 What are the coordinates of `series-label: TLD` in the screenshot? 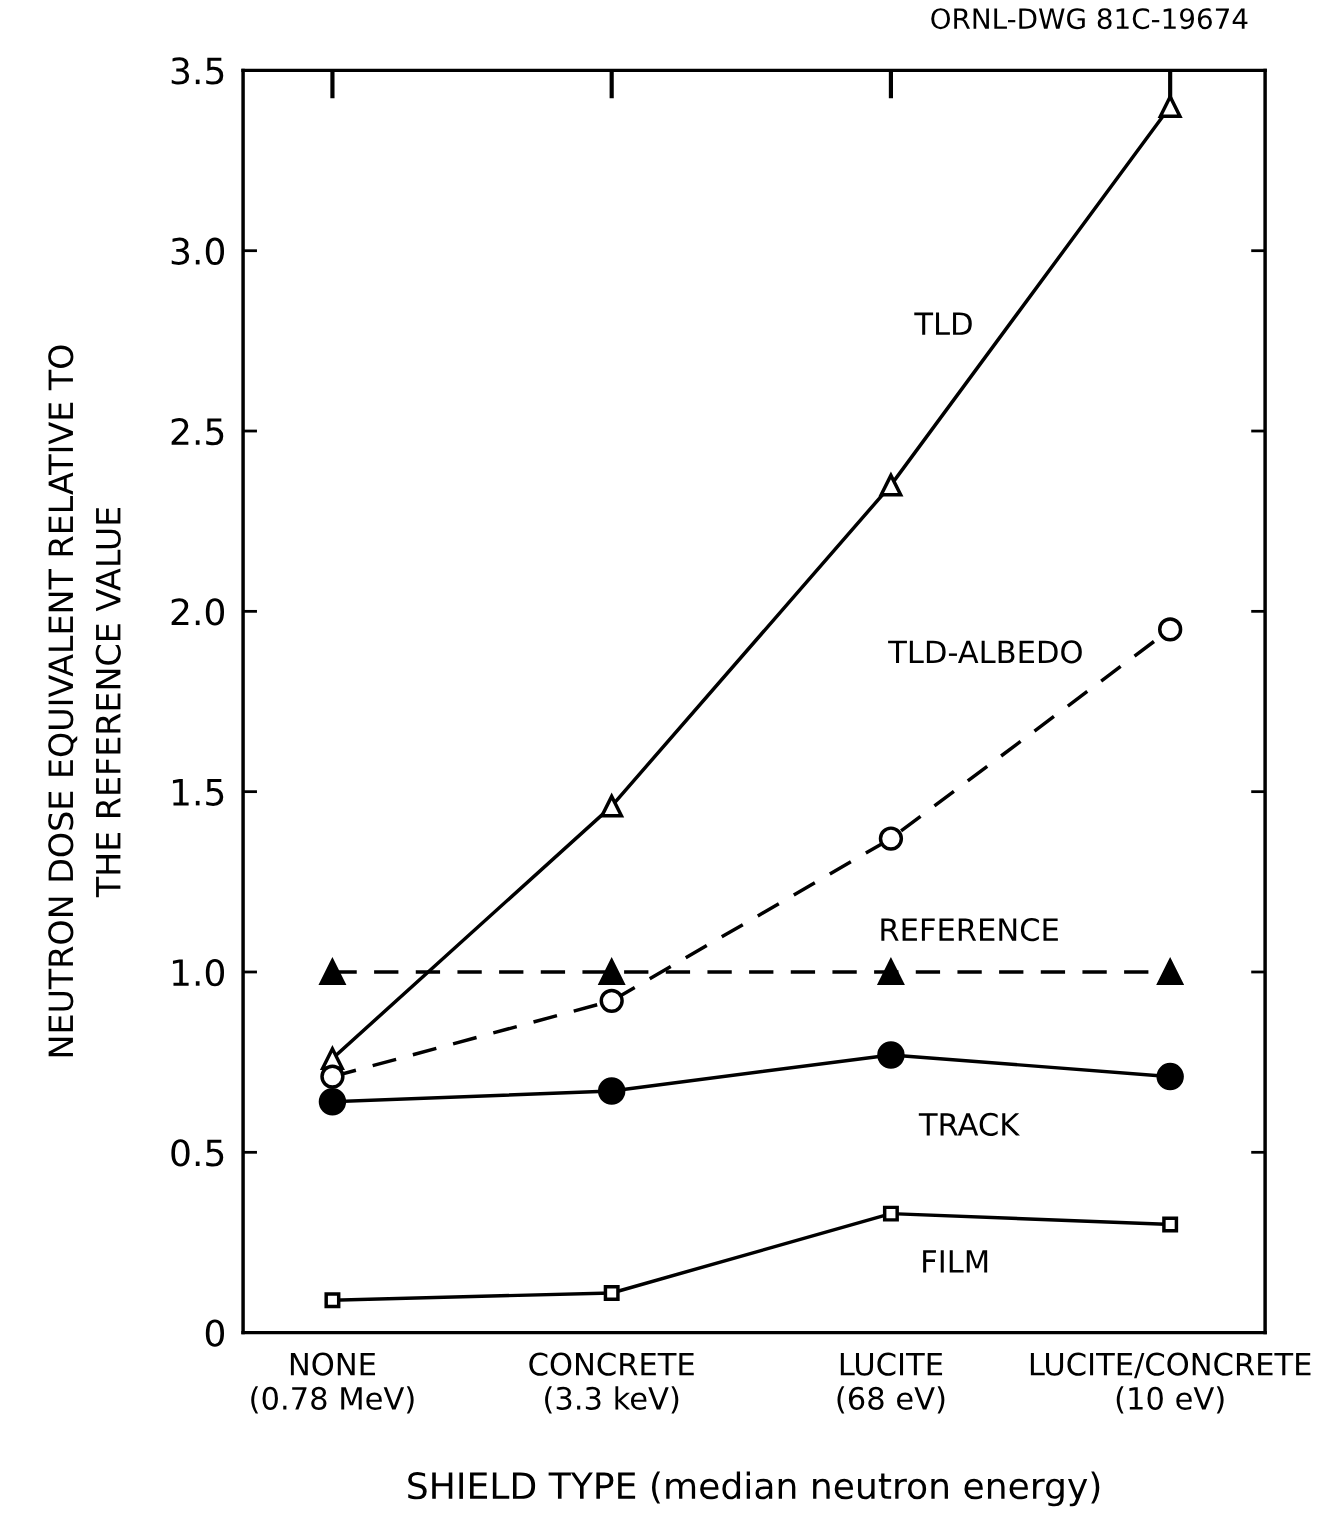 It's located at (943, 323).